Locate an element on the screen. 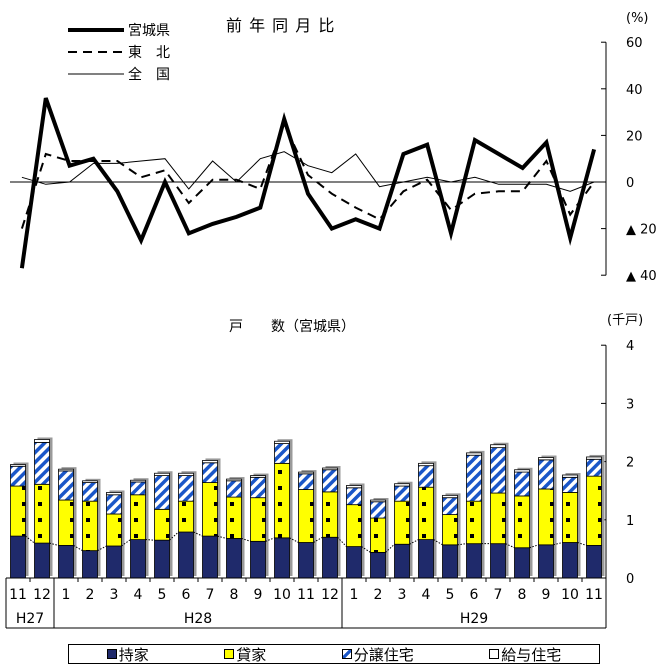 Image resolution: width=664 pixels, height=667 pixels. bar-x-tick-label: 12 is located at coordinates (42, 595).